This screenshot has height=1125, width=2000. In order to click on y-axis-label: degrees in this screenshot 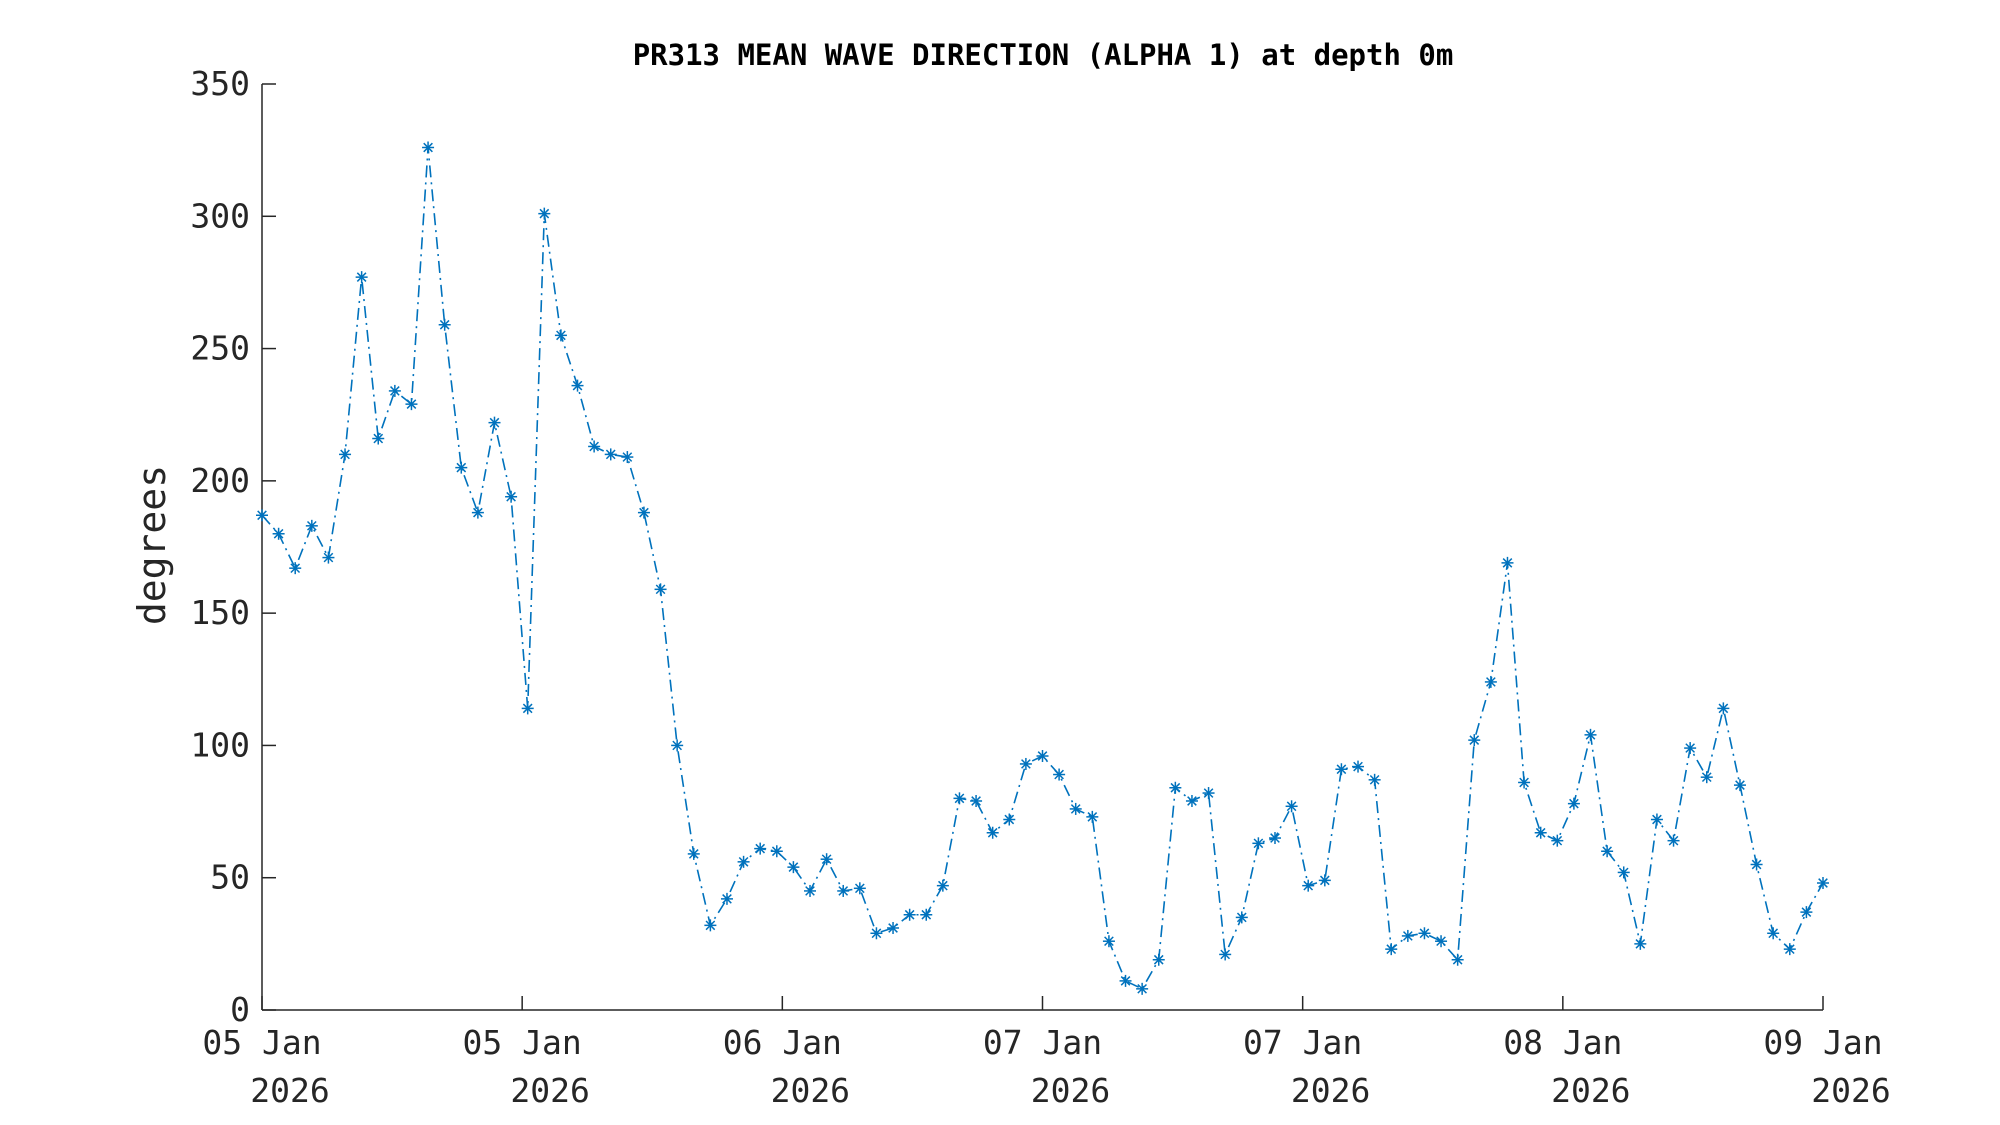, I will do `click(152, 545)`.